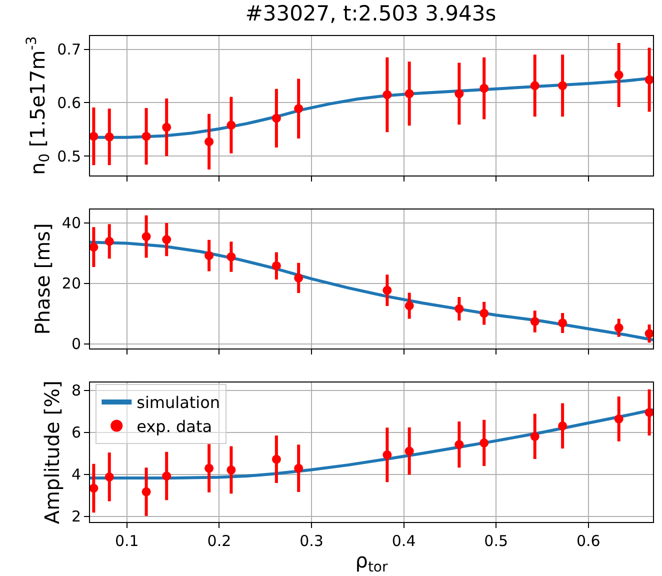 The height and width of the screenshot is (576, 662). Describe the element at coordinates (370, 13) in the screenshot. I see `chart-title: #33027, t:2.503 3.943s` at that location.